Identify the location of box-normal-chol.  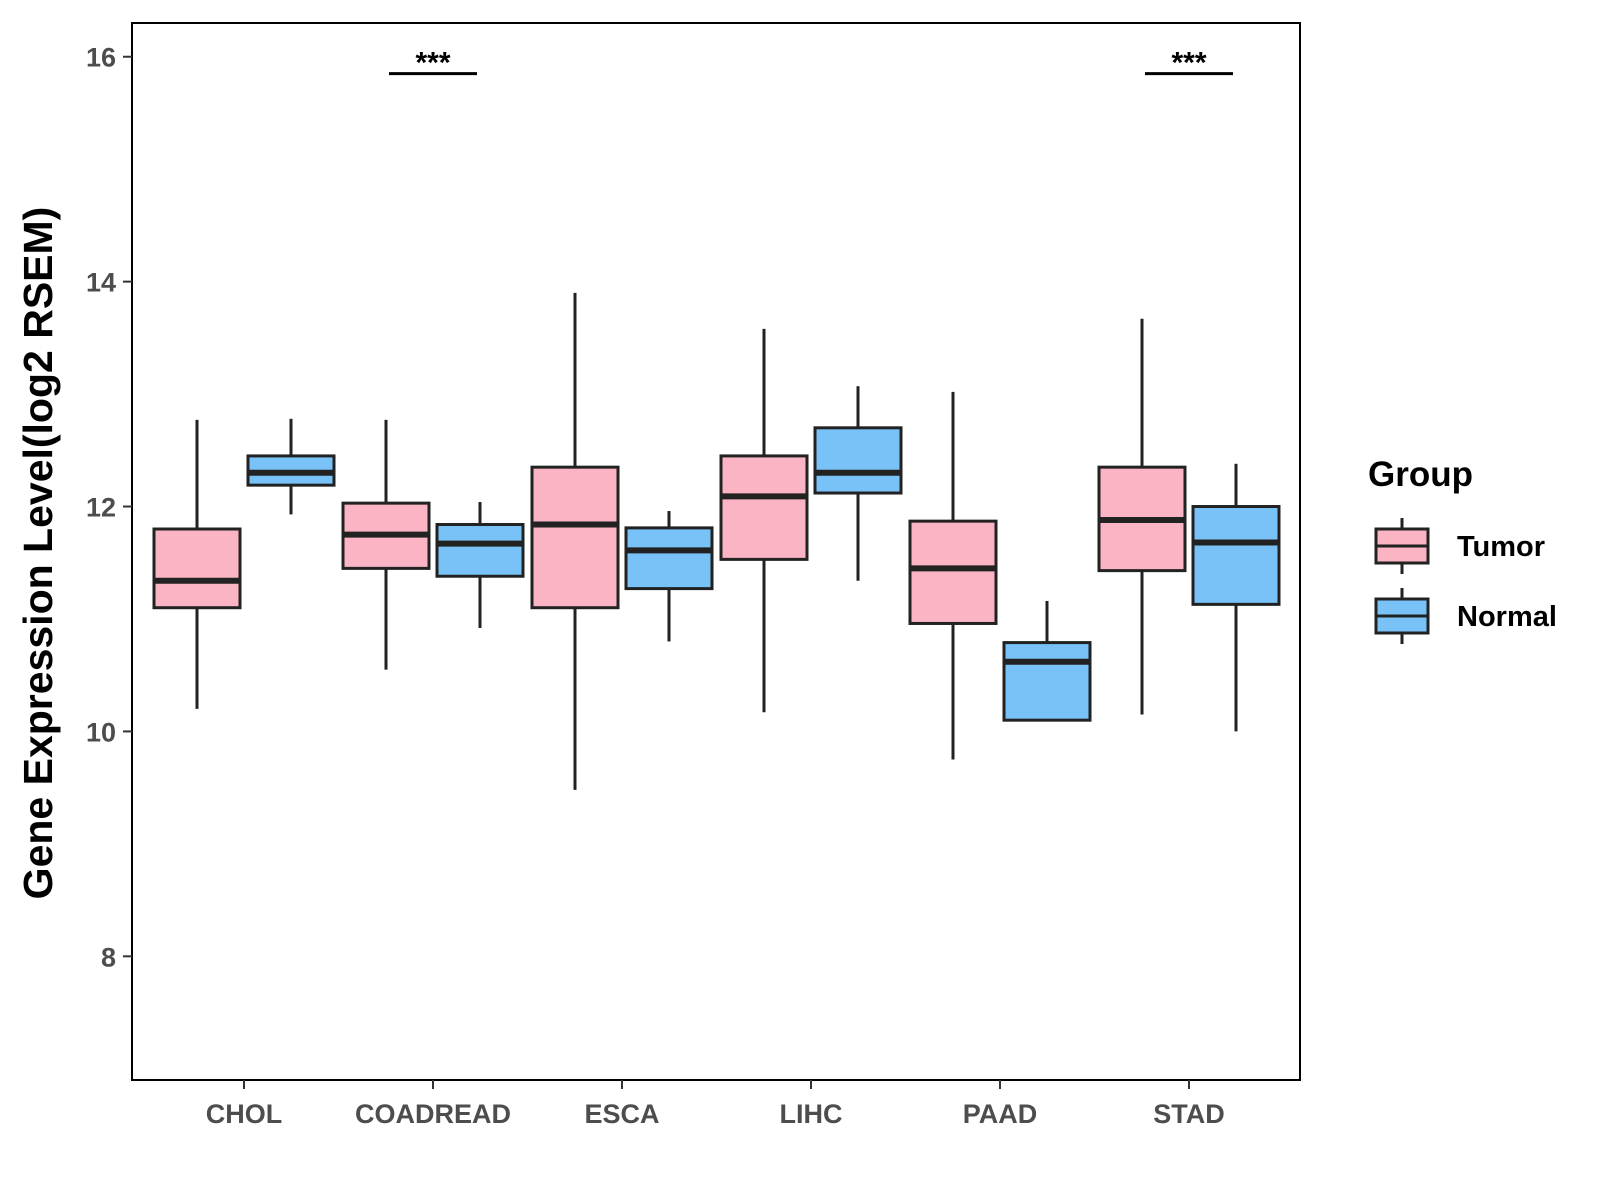
(291, 466).